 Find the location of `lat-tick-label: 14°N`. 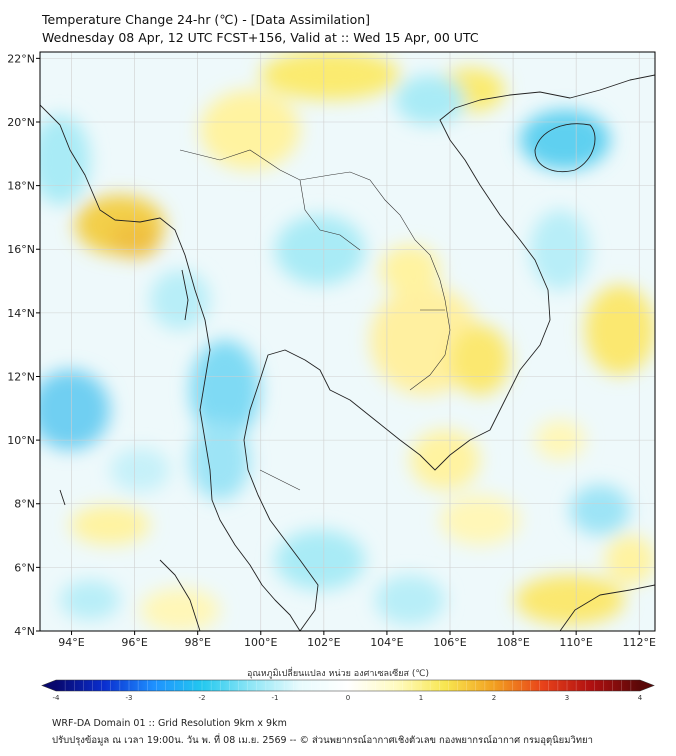

lat-tick-label: 14°N is located at coordinates (21, 313).